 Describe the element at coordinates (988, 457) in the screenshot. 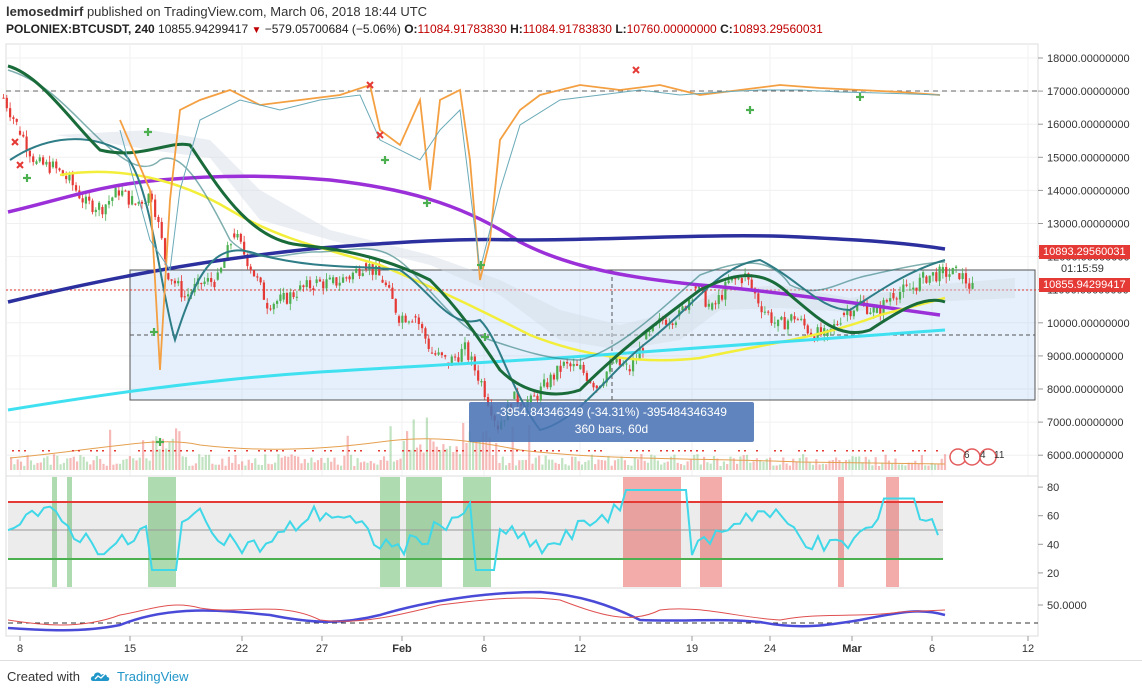

I see `event-flag-icon` at that location.